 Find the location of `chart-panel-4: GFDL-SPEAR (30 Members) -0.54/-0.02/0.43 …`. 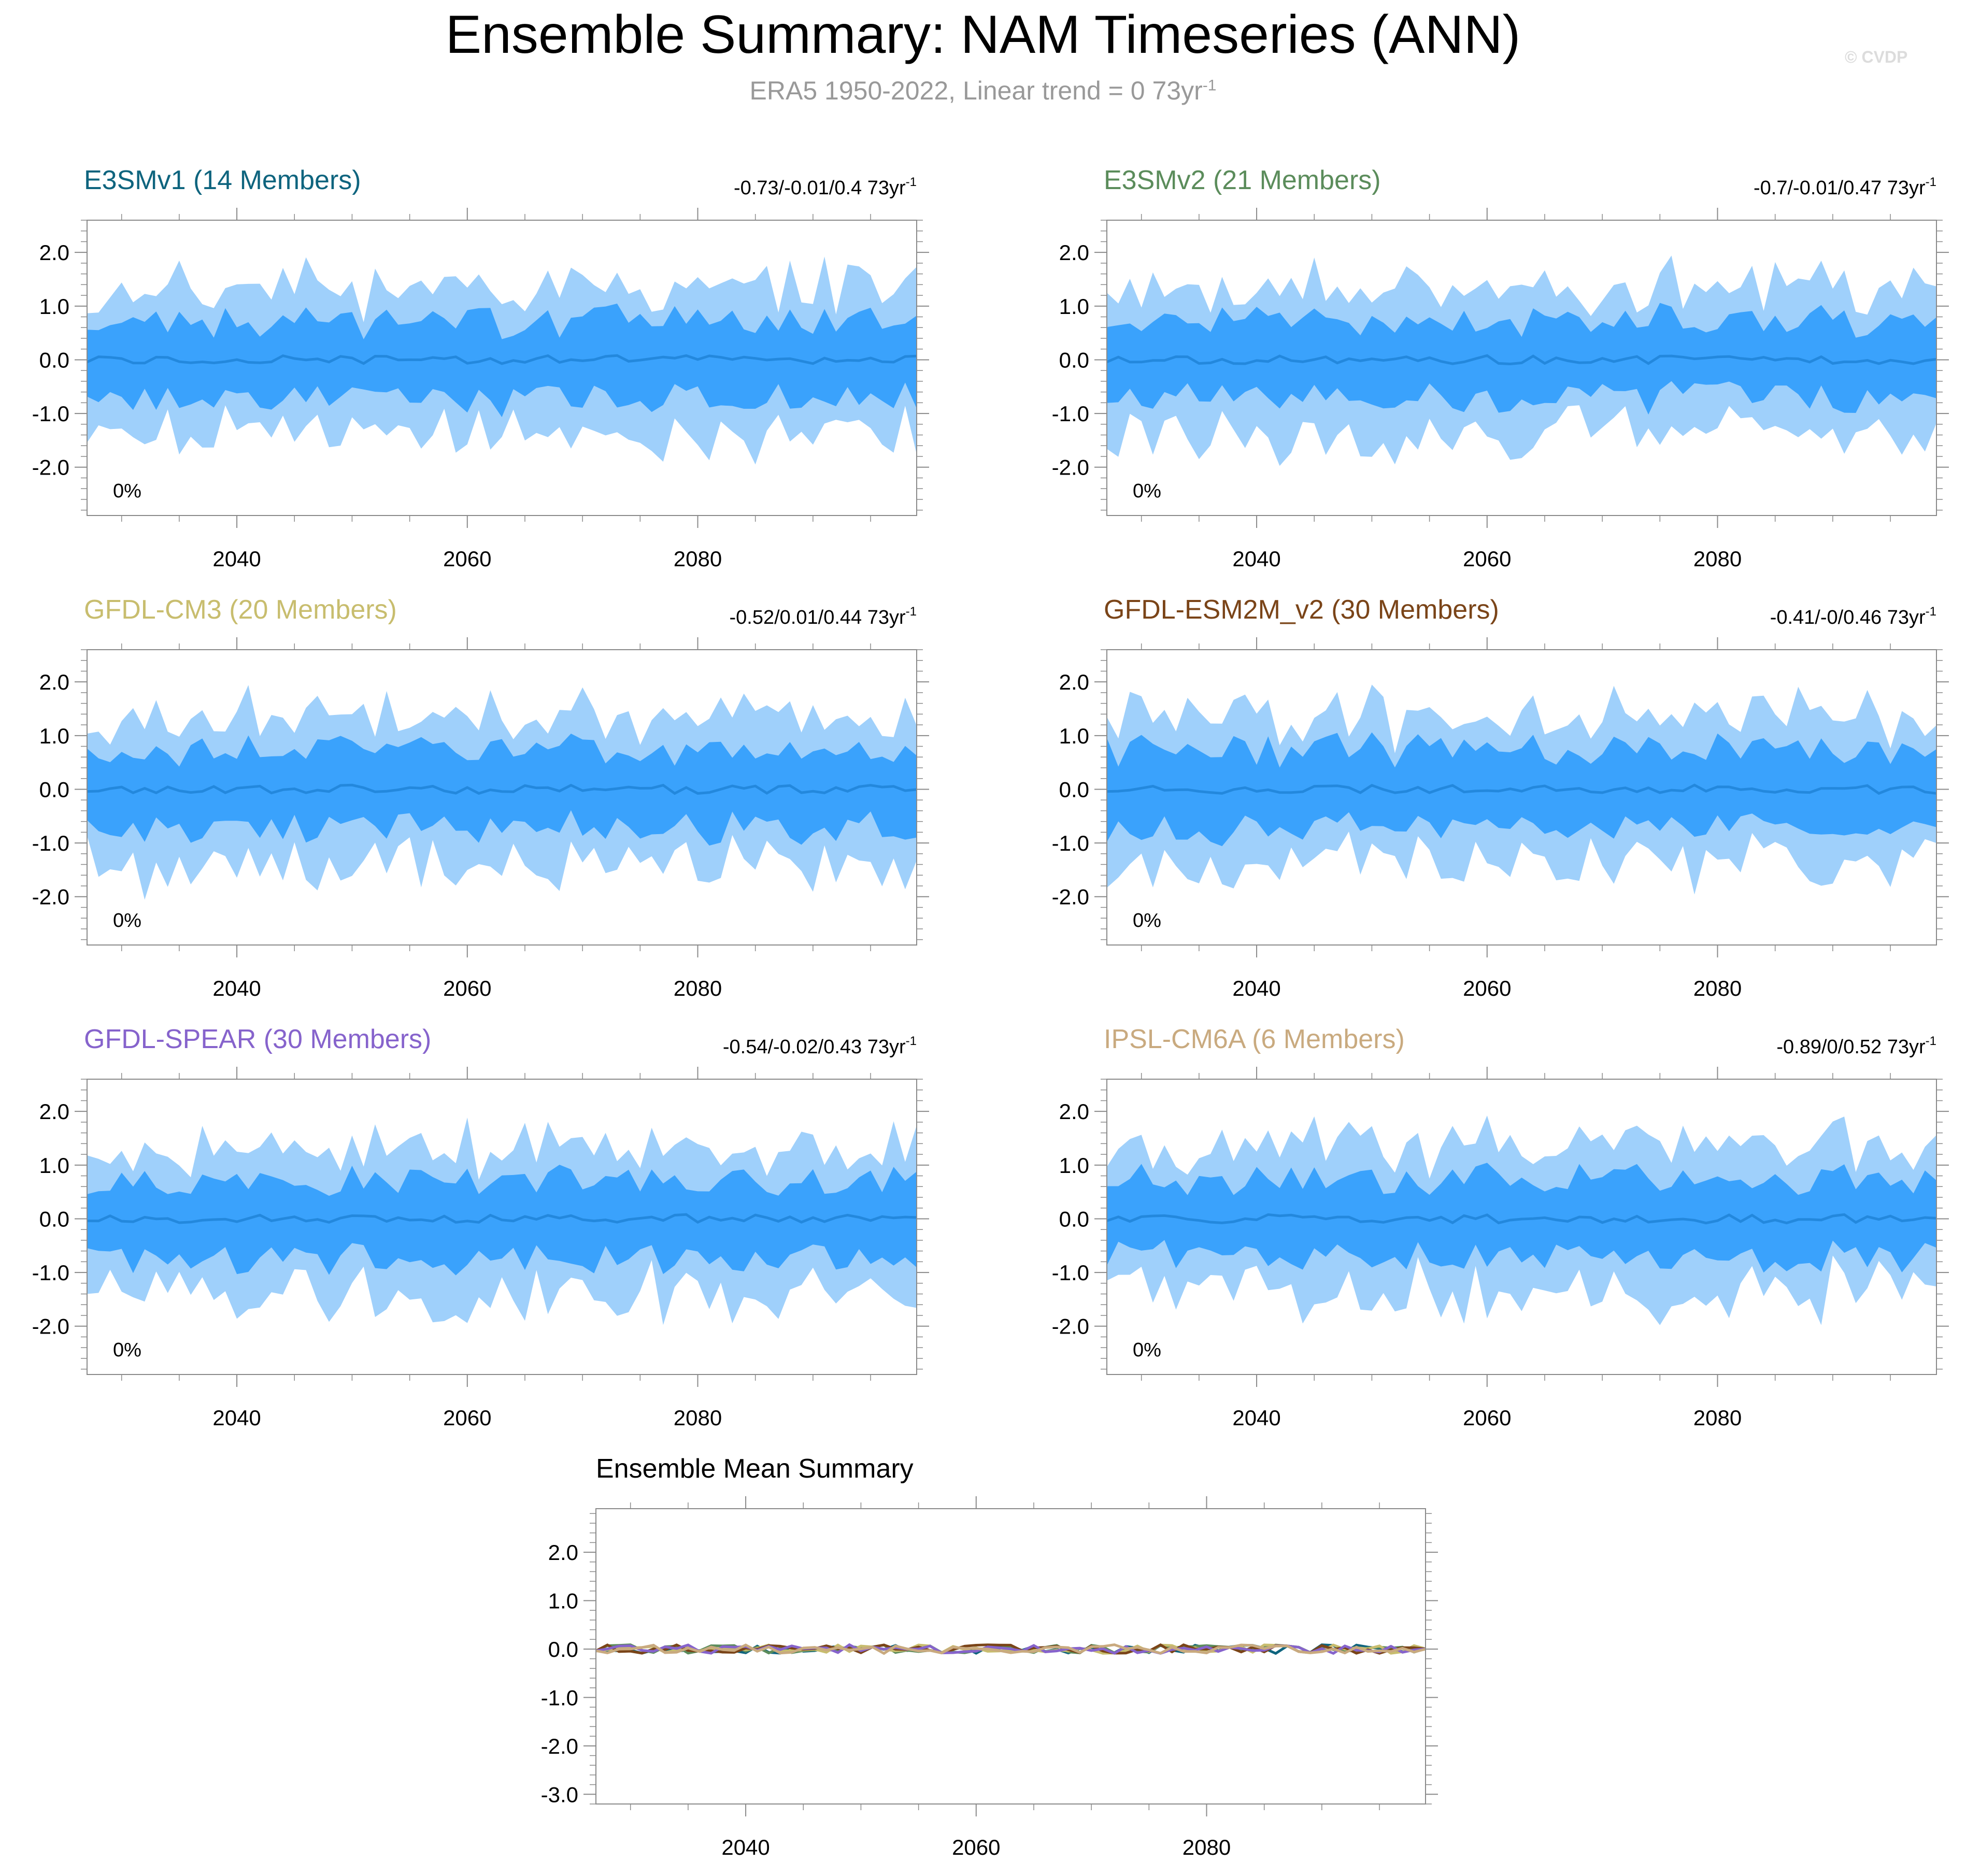

chart-panel-4: GFDL-SPEAR (30 Members) -0.54/-0.02/0.43 … is located at coordinates (480, 1227).